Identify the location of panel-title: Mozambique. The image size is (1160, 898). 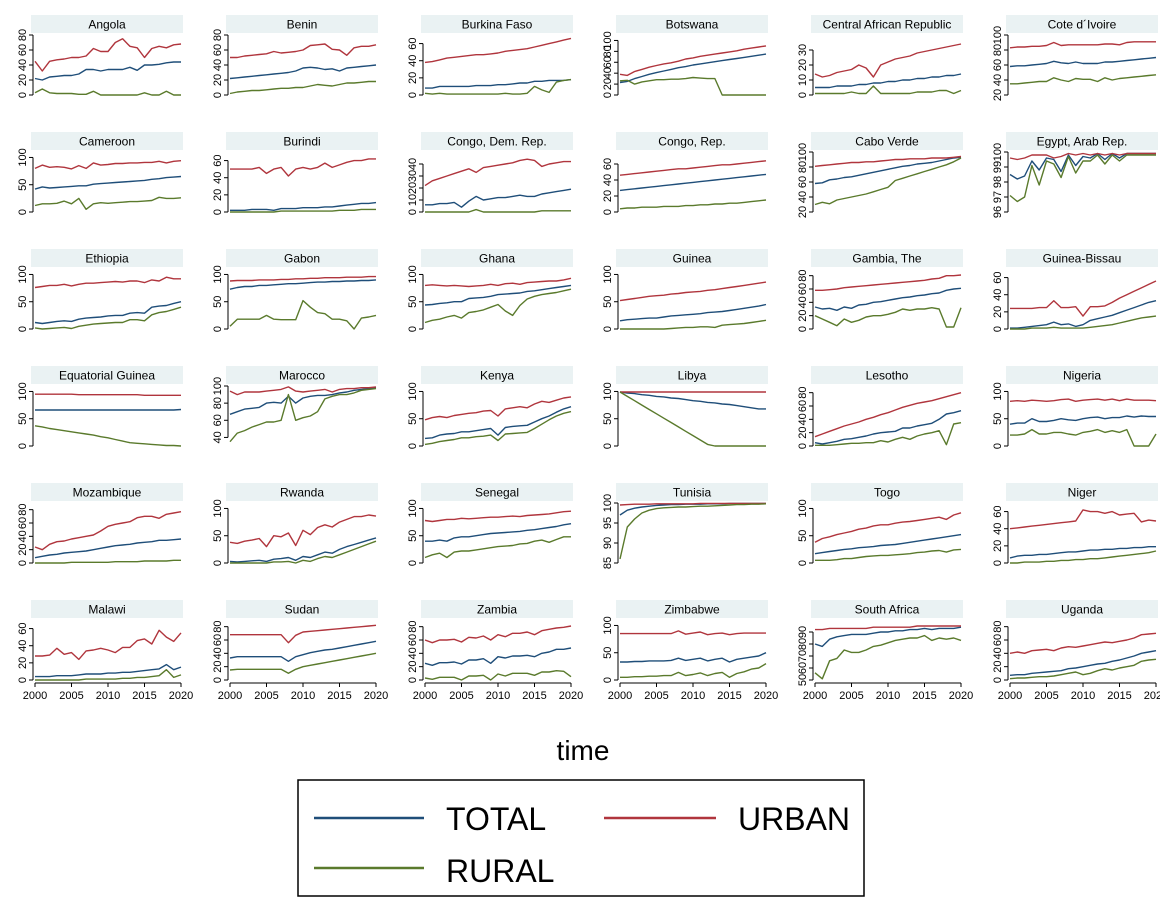
(107, 493).